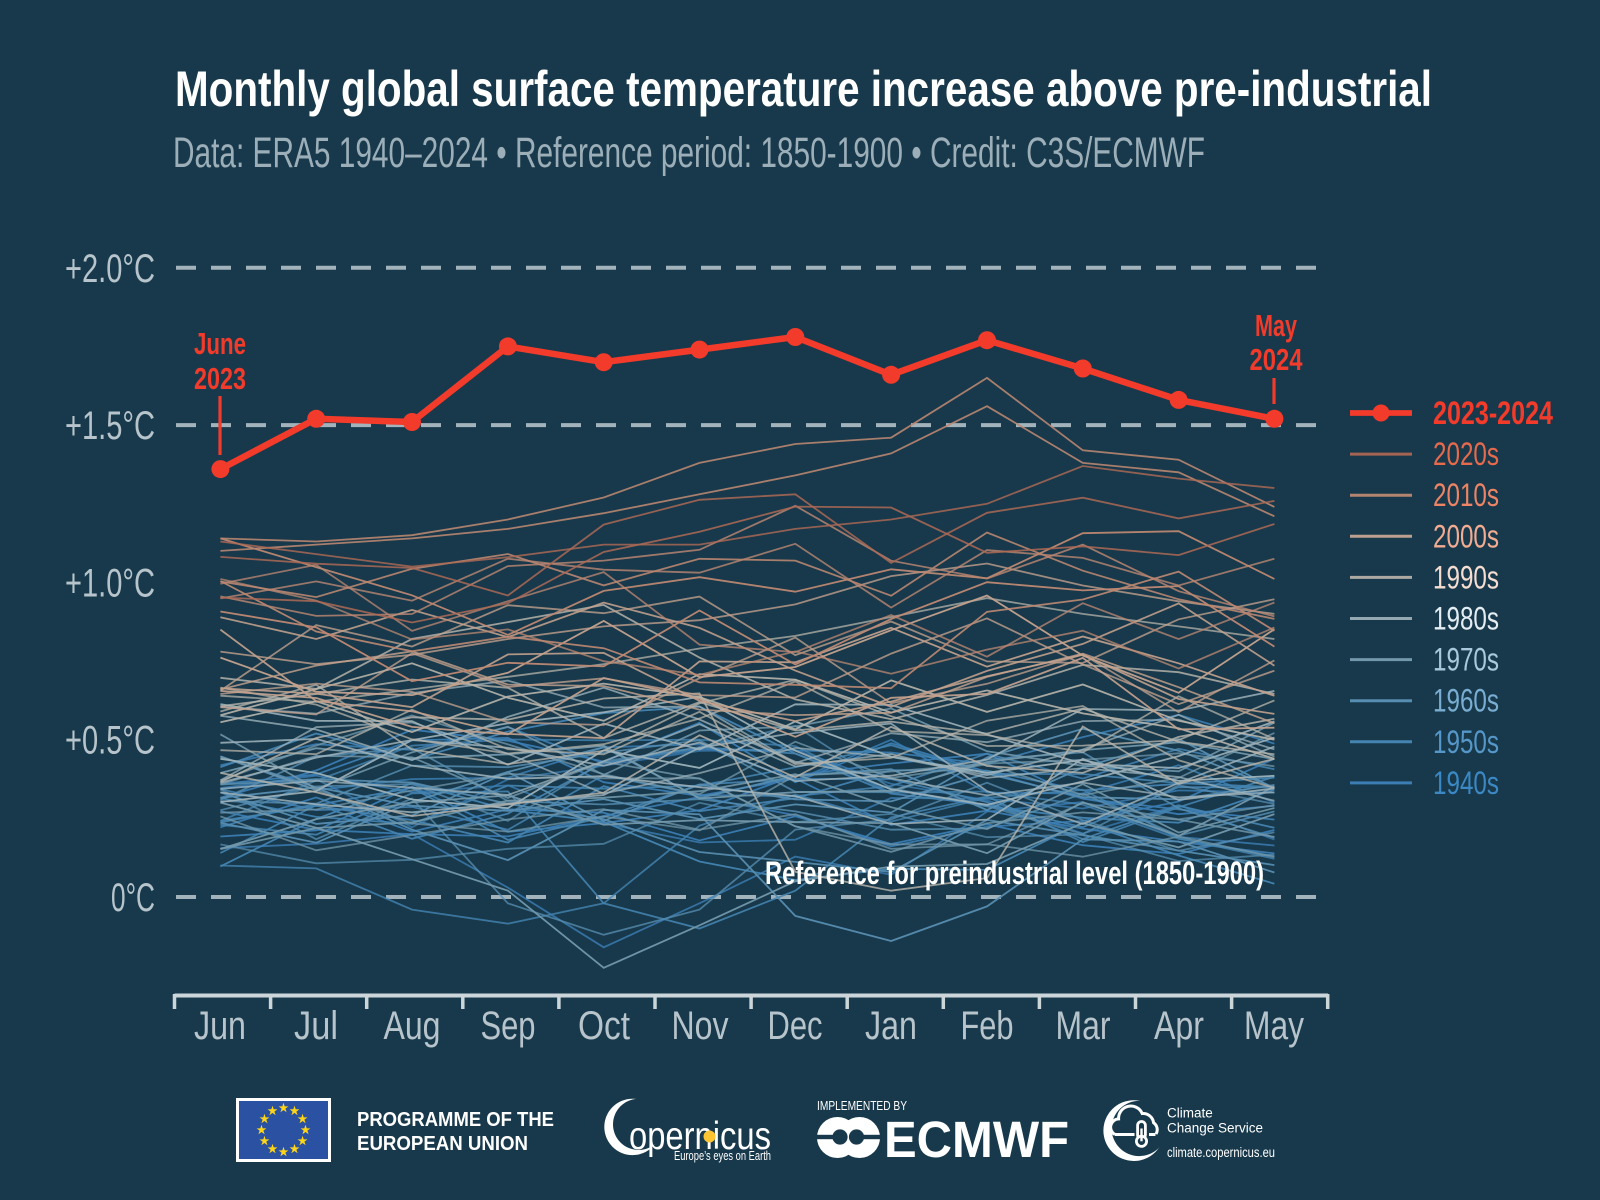 The height and width of the screenshot is (1200, 1600). Describe the element at coordinates (1466, 454) in the screenshot. I see `svg-text: 2020s` at that location.